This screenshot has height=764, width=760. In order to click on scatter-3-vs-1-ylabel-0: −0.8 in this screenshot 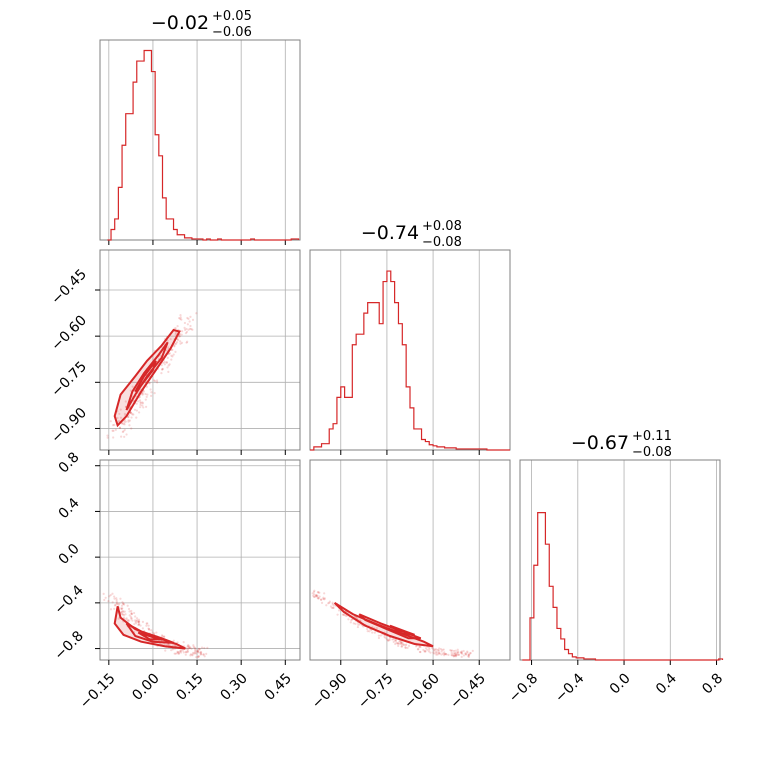, I will do `click(68, 645)`.